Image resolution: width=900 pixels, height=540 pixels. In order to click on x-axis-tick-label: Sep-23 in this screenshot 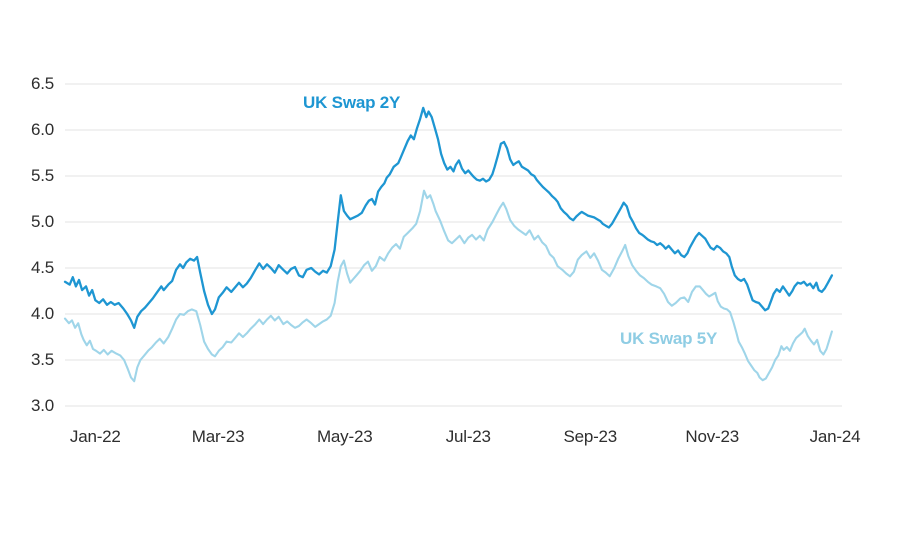, I will do `click(590, 436)`.